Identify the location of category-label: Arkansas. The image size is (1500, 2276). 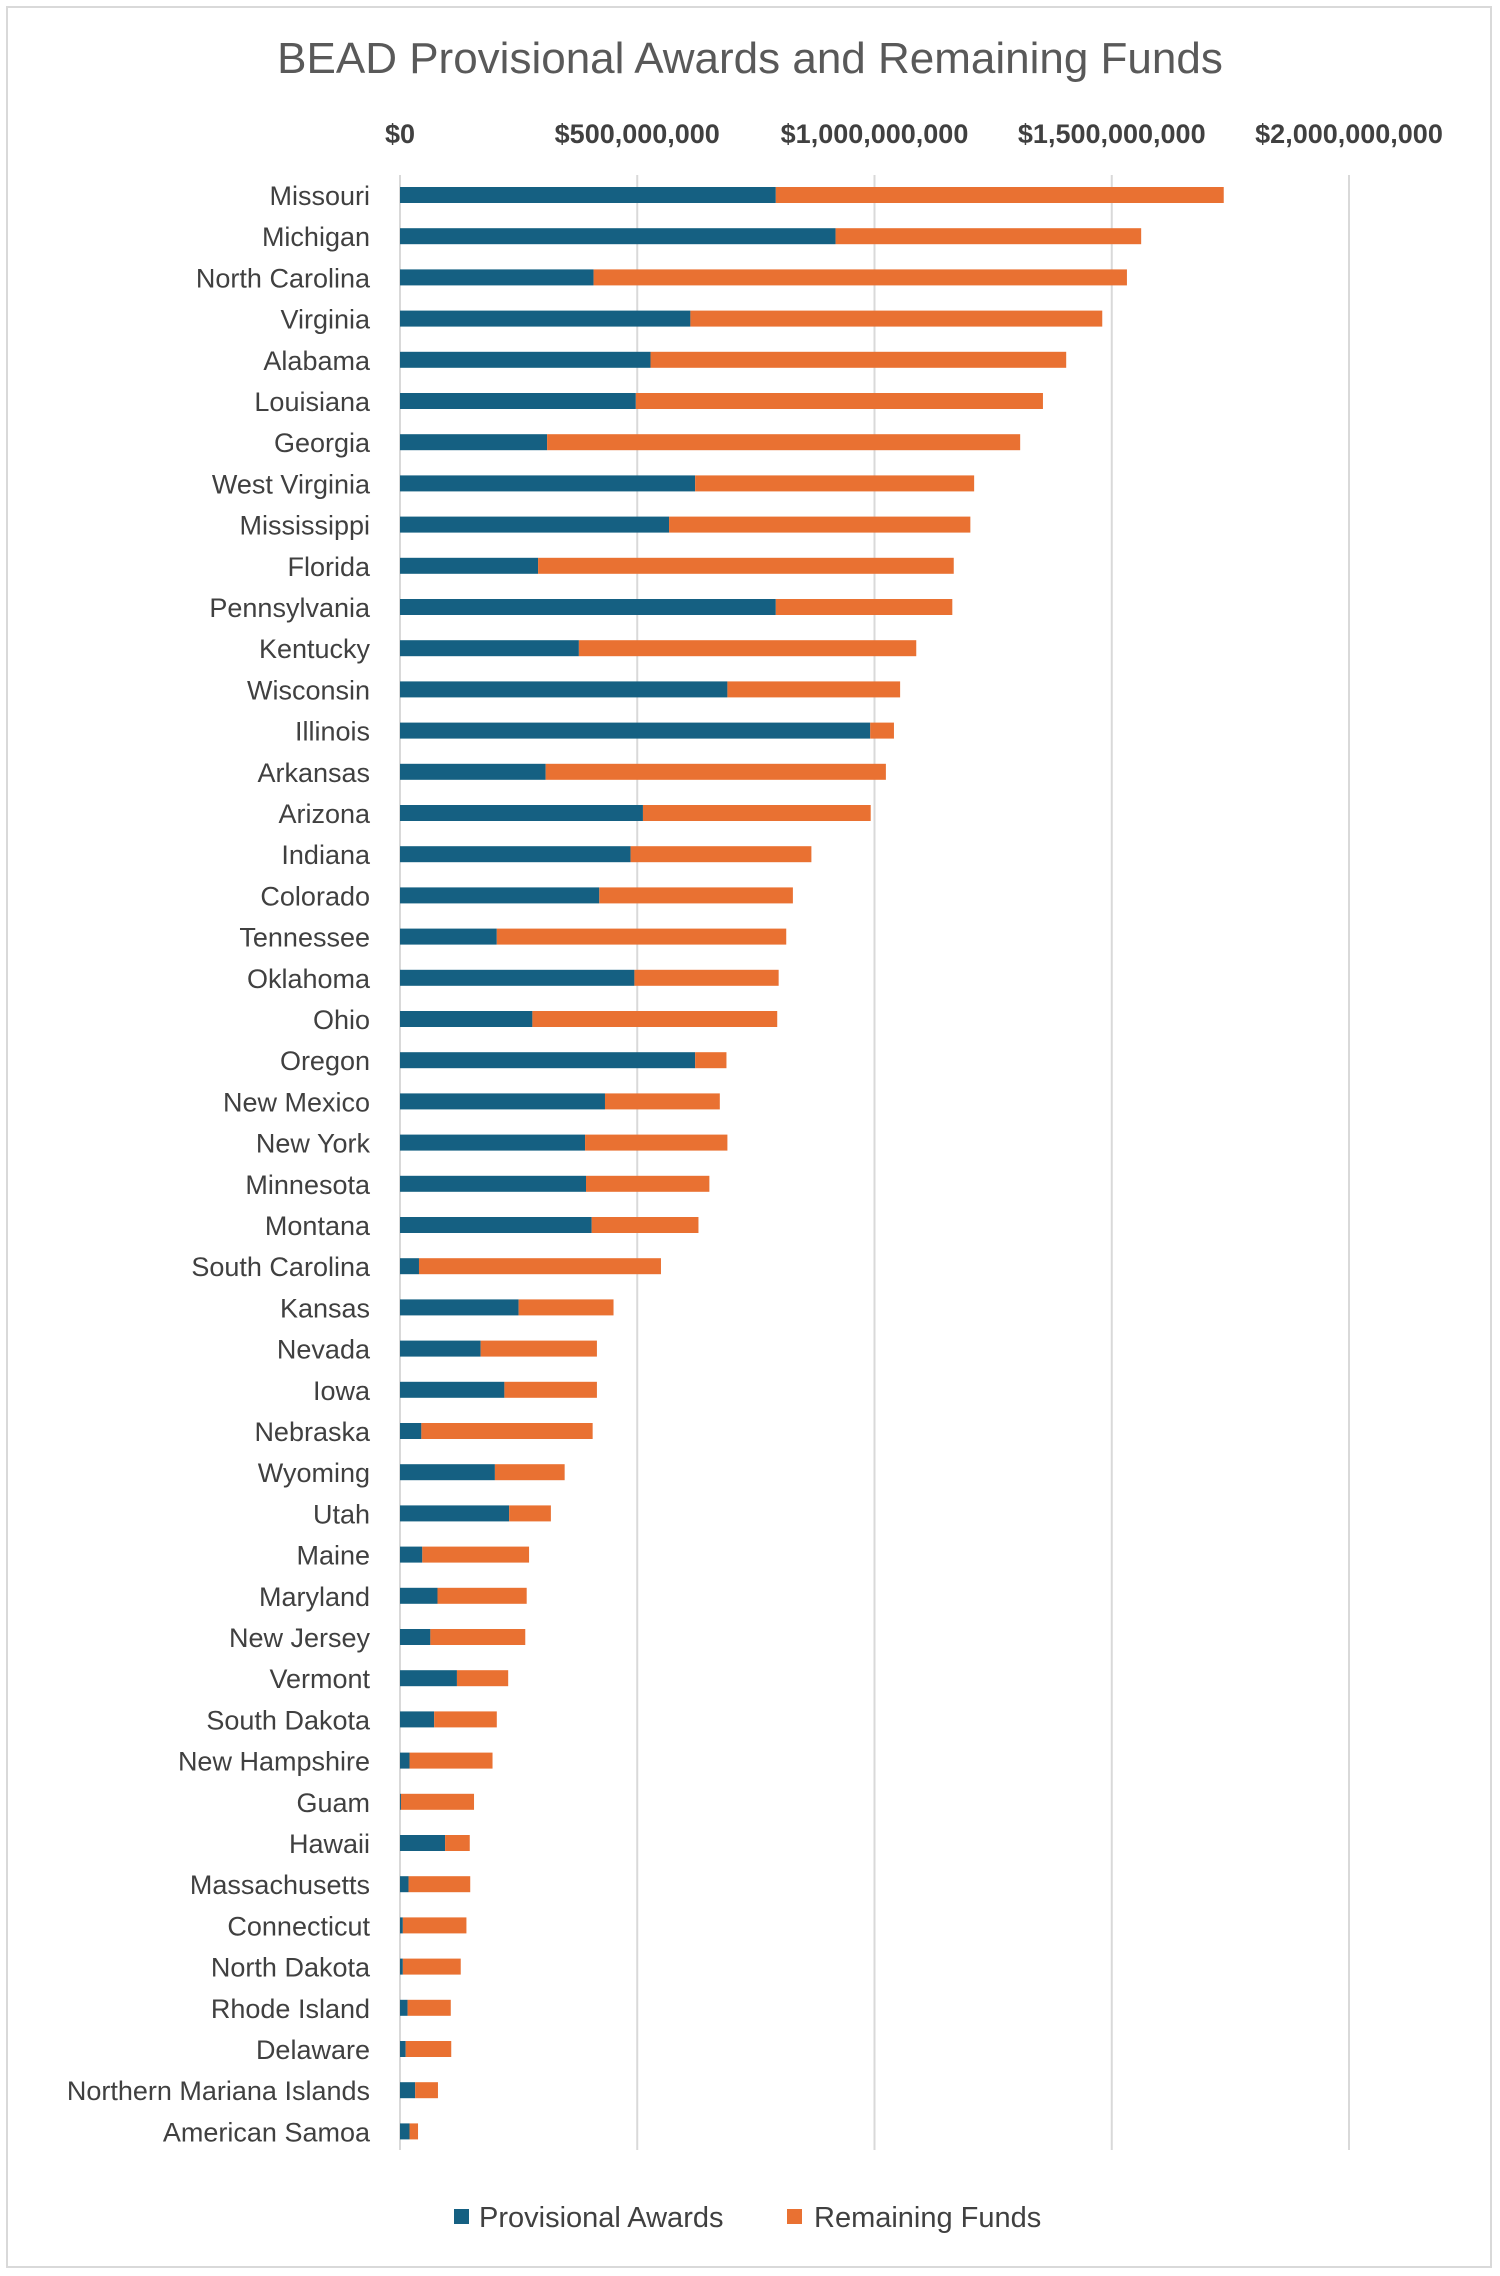
(313, 773).